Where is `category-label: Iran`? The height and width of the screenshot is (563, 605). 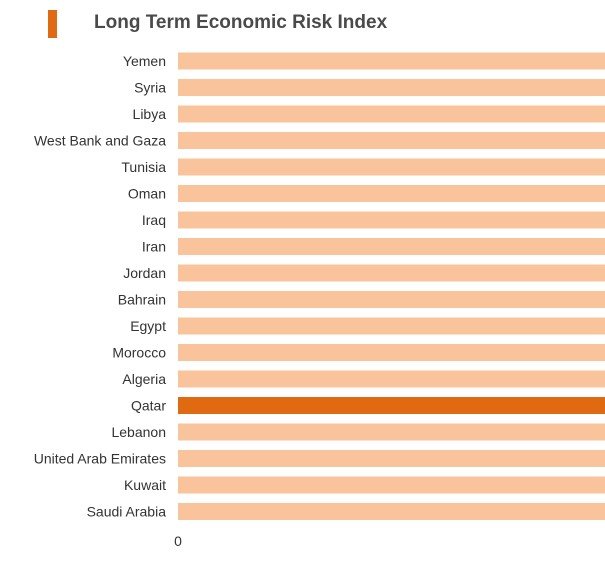
category-label: Iran is located at coordinates (154, 247).